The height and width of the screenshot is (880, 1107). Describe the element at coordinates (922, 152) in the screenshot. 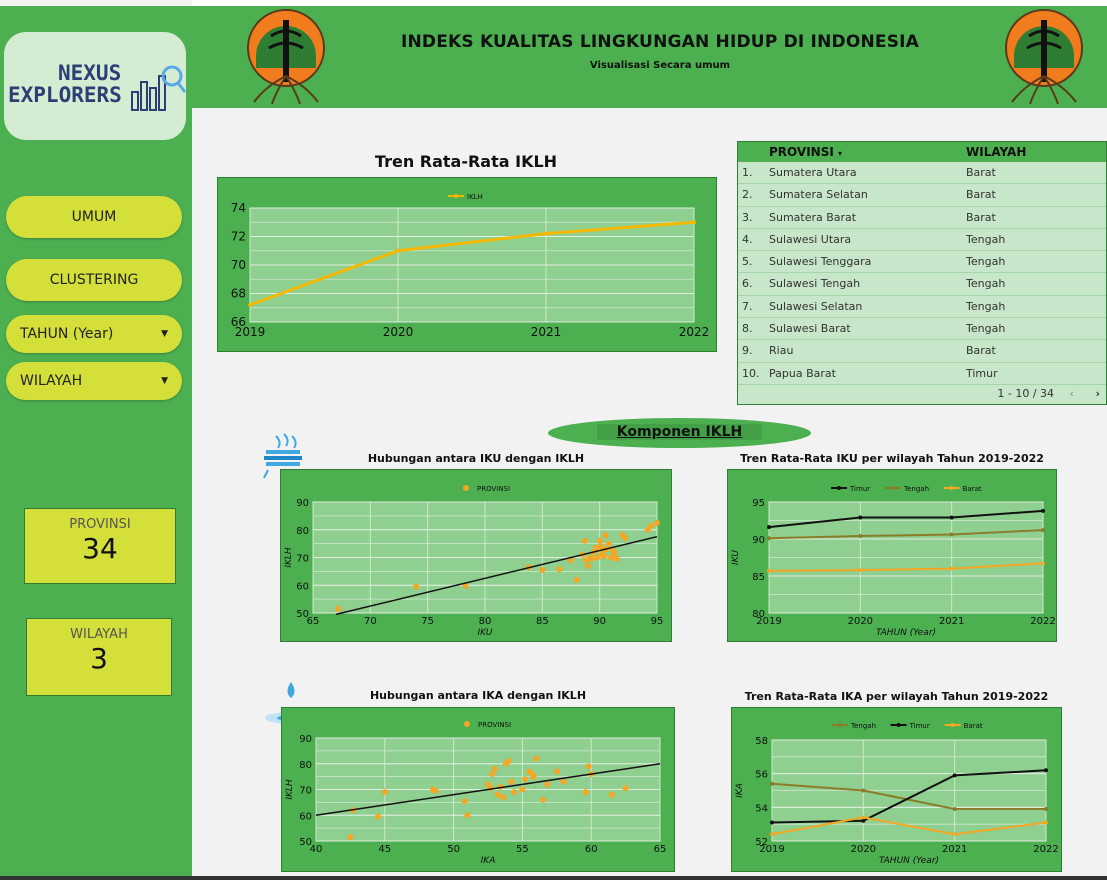

I see `table-header: PROVINSI ▾ WILAYAH` at that location.